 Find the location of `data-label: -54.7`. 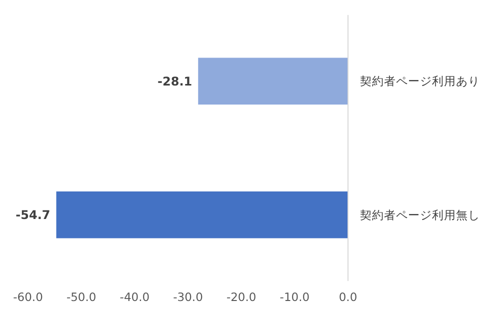

data-label: -54.7 is located at coordinates (33, 215).